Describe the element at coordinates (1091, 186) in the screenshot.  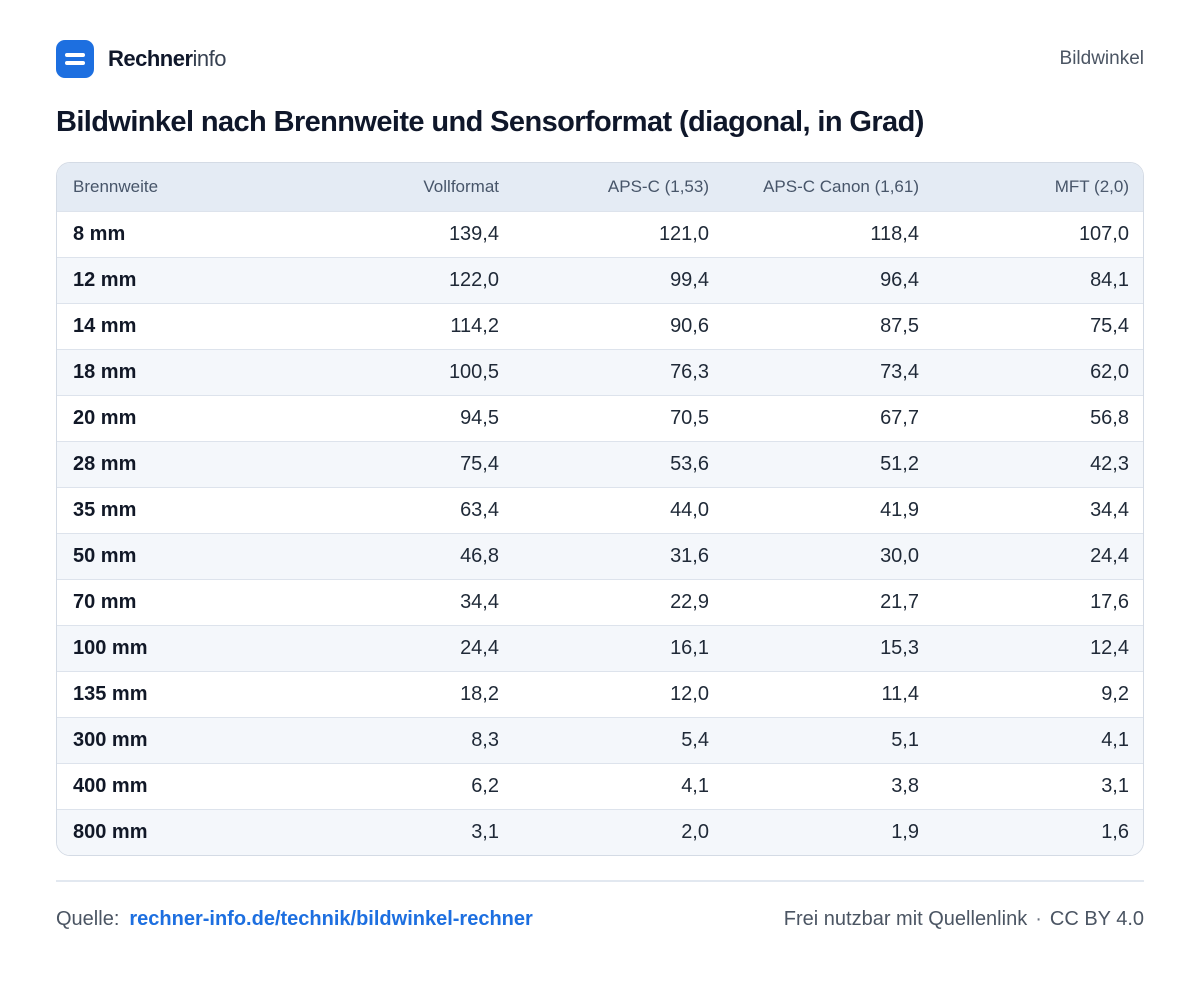
I see `column-header: MFT (2,0)` at that location.